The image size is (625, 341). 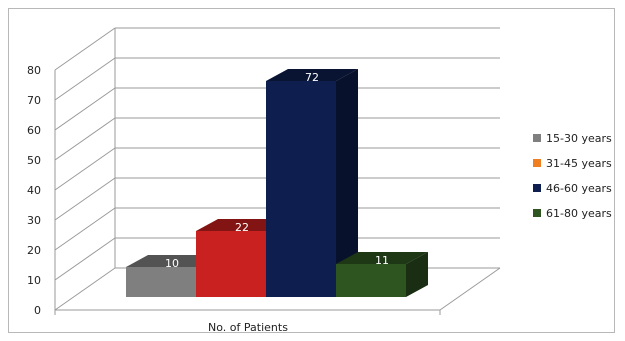 What do you see at coordinates (470, 289) in the screenshot?
I see `floor-right-edge` at bounding box center [470, 289].